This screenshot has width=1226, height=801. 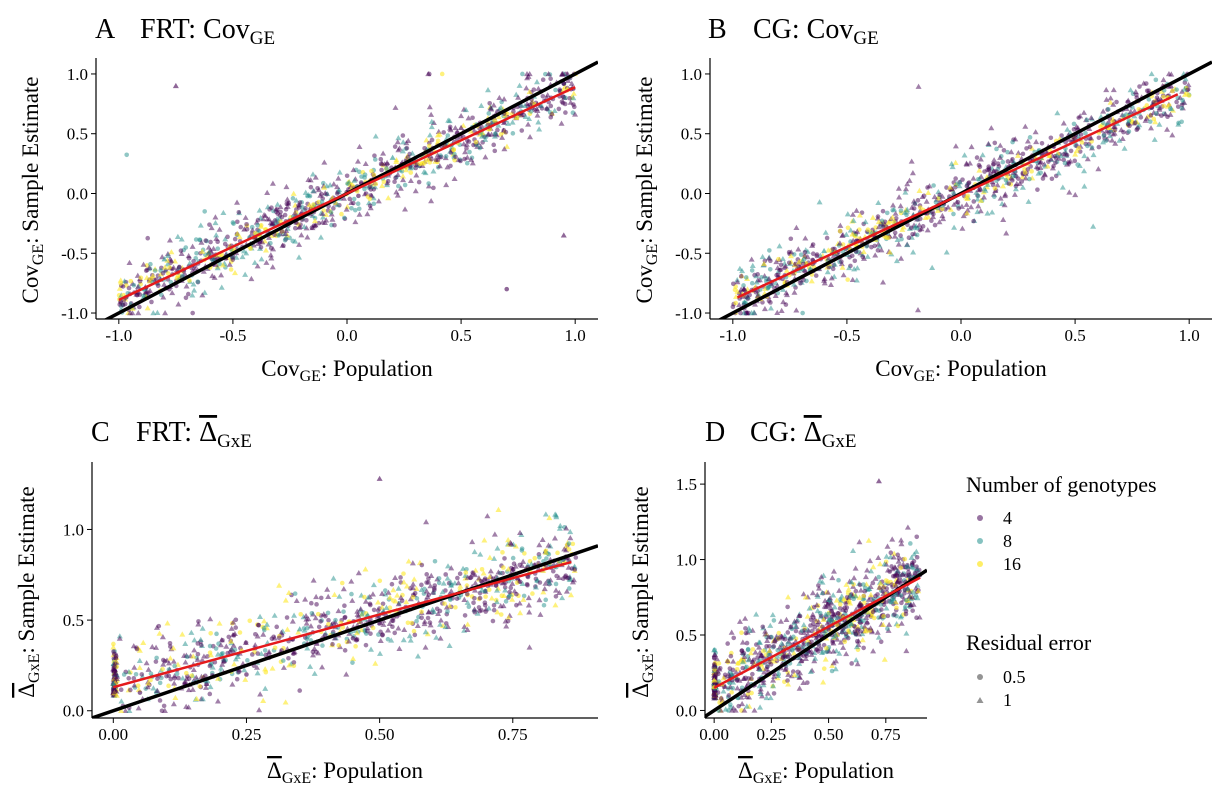 What do you see at coordinates (1007, 541) in the screenshot?
I see `legend-color-label: 8` at bounding box center [1007, 541].